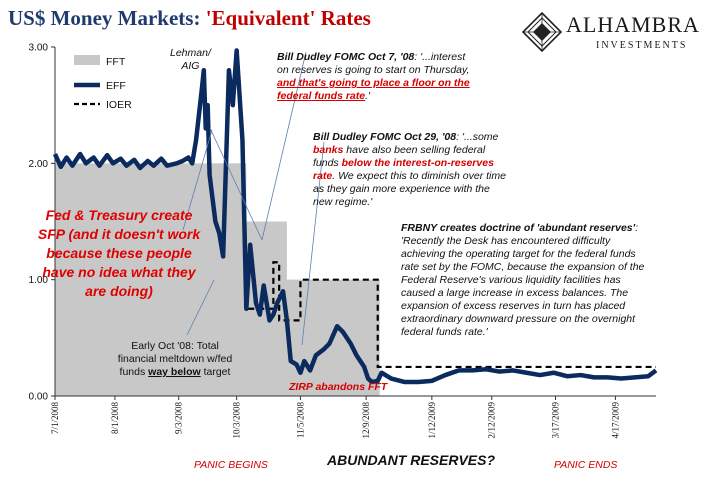 The height and width of the screenshot is (481, 705). I want to click on fed-treasury-line-1: Fed & Treasury create, so click(119, 215).